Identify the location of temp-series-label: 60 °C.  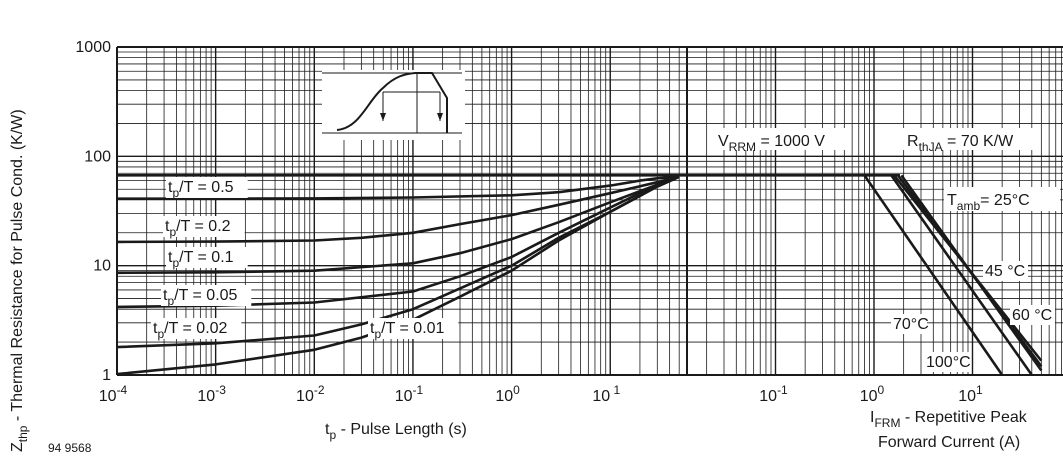
(1032, 315).